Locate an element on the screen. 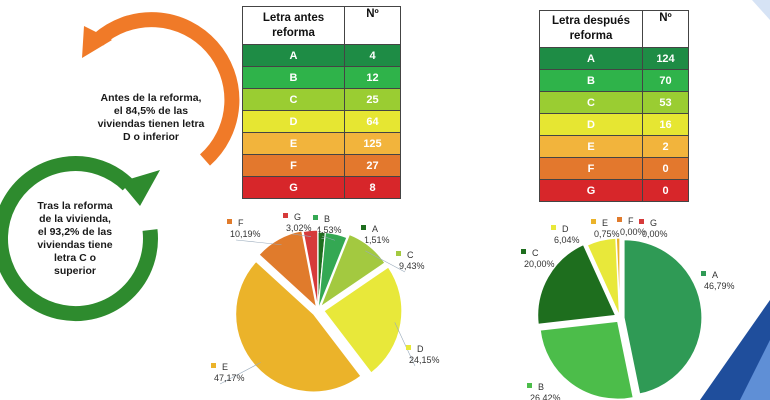 This screenshot has height=400, width=770. cell-letter: D is located at coordinates (591, 124).